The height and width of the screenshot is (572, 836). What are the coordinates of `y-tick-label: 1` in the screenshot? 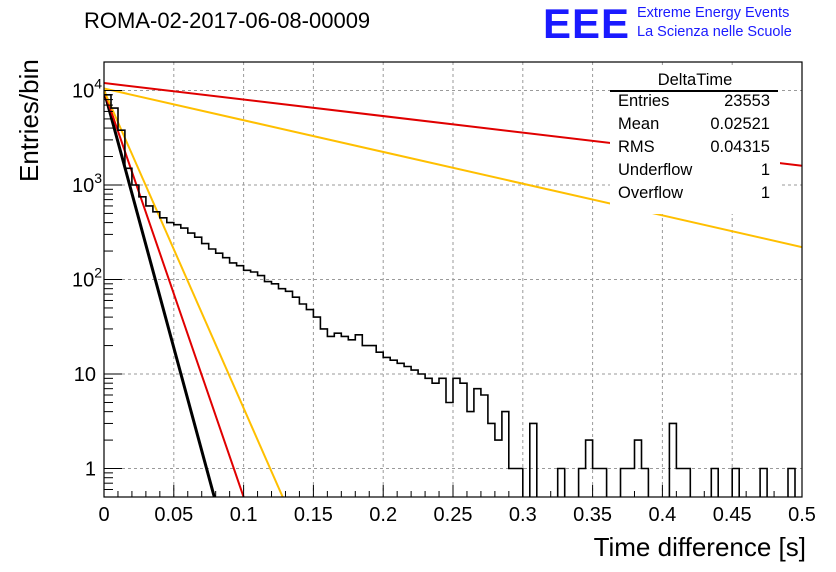 It's located at (90, 470).